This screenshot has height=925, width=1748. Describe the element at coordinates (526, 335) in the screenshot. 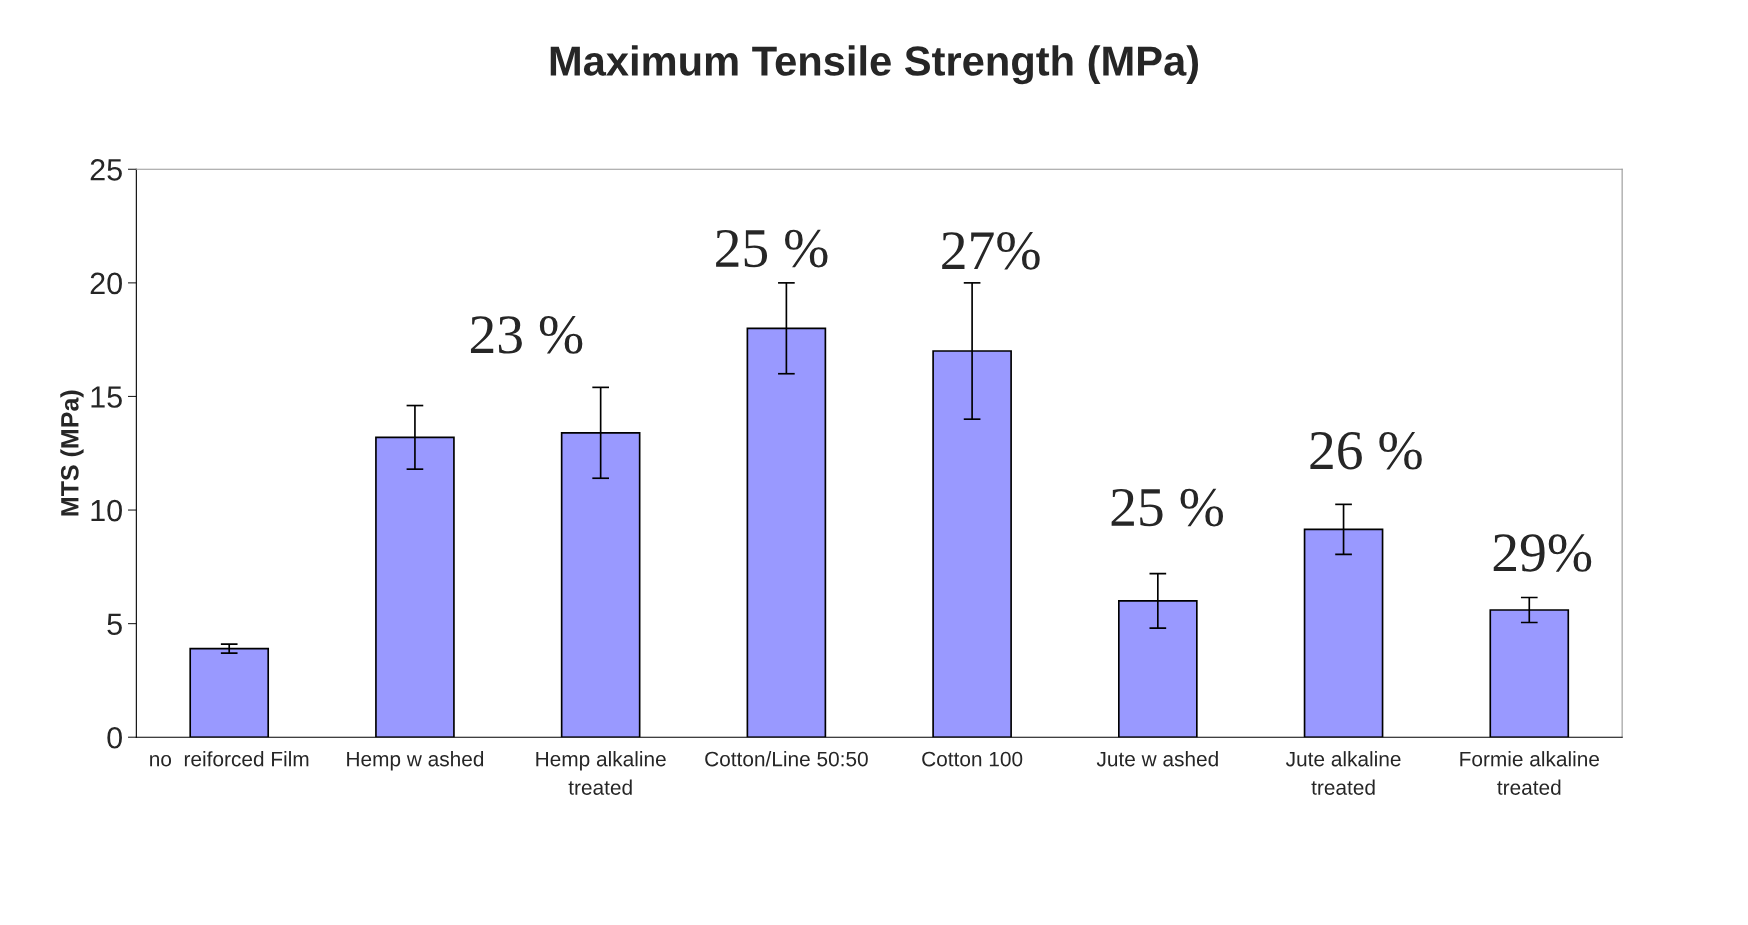

I see `annotation: 23 %` at that location.